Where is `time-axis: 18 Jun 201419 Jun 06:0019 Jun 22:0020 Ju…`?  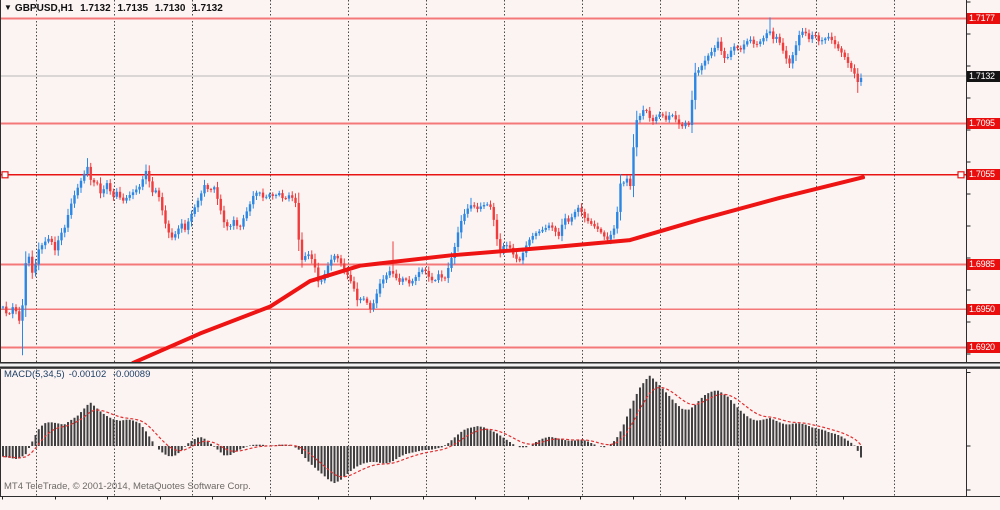 time-axis: 18 Jun 201419 Jun 06:0019 Jun 22:0020 Ju… is located at coordinates (500, 503).